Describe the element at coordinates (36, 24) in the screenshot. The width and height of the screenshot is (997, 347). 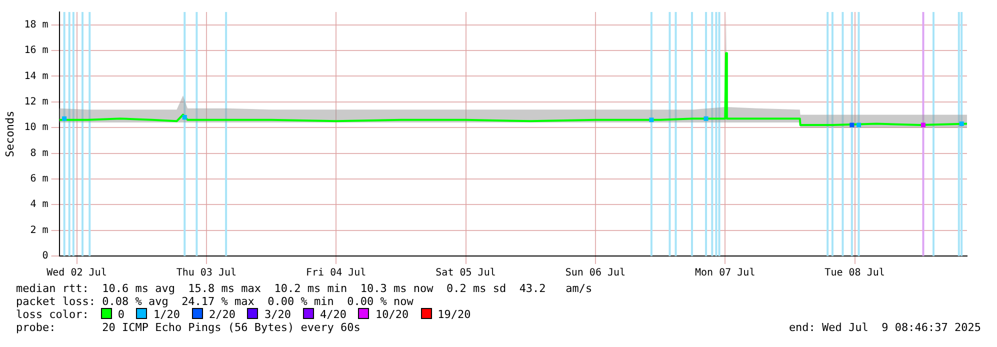
I see `y-tick-label: 18 m` at that location.